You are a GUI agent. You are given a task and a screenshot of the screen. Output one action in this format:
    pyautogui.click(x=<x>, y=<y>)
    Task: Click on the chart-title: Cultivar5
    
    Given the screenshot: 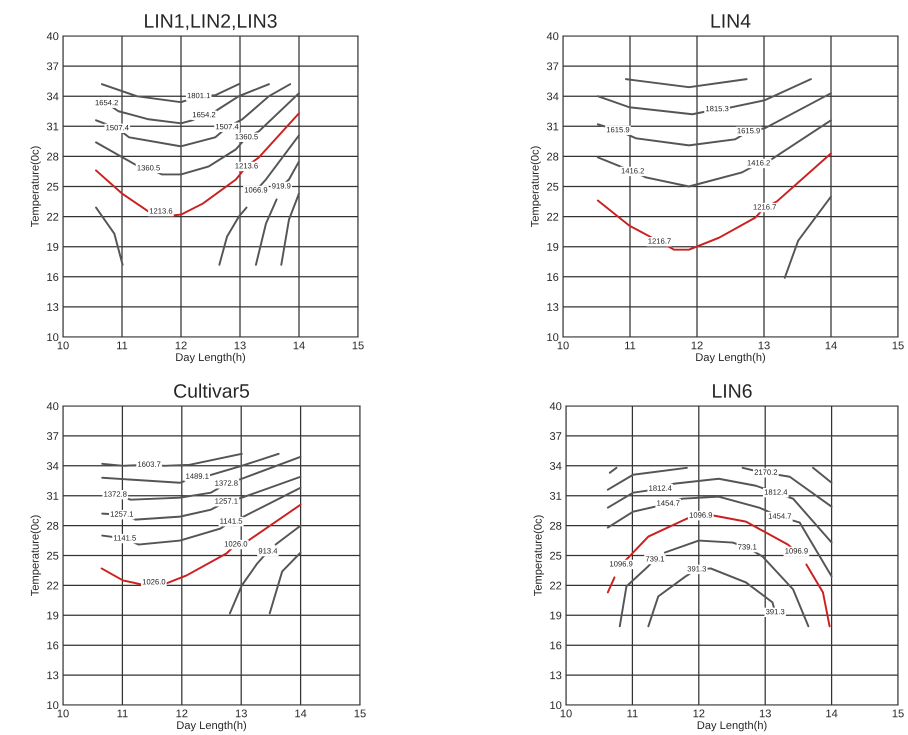 What is the action you would take?
    pyautogui.click(x=212, y=391)
    